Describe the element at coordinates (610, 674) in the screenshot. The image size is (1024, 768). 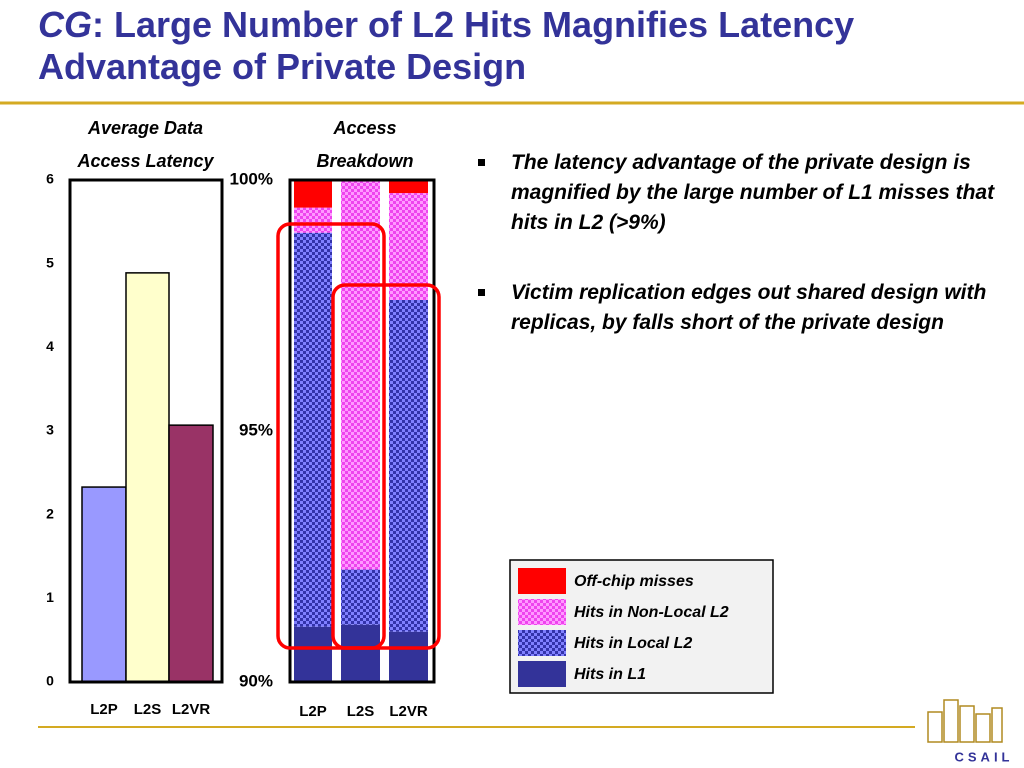
I see `legend-label: Hits in L1` at that location.